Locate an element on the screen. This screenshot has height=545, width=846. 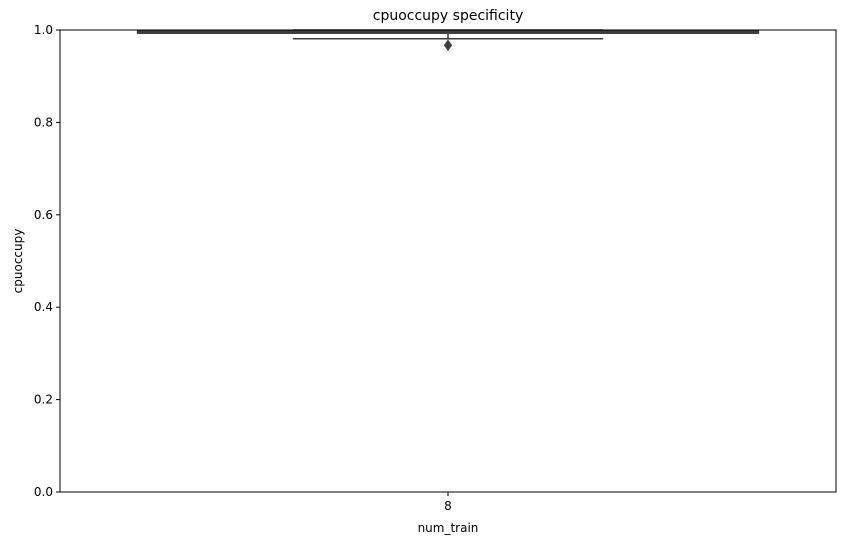
y-tick-label: 0.4 is located at coordinates (43, 307).